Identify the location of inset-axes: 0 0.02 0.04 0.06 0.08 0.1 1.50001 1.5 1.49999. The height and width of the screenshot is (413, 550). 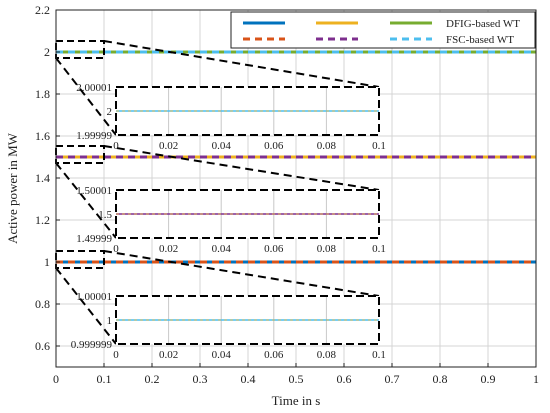
(231, 220).